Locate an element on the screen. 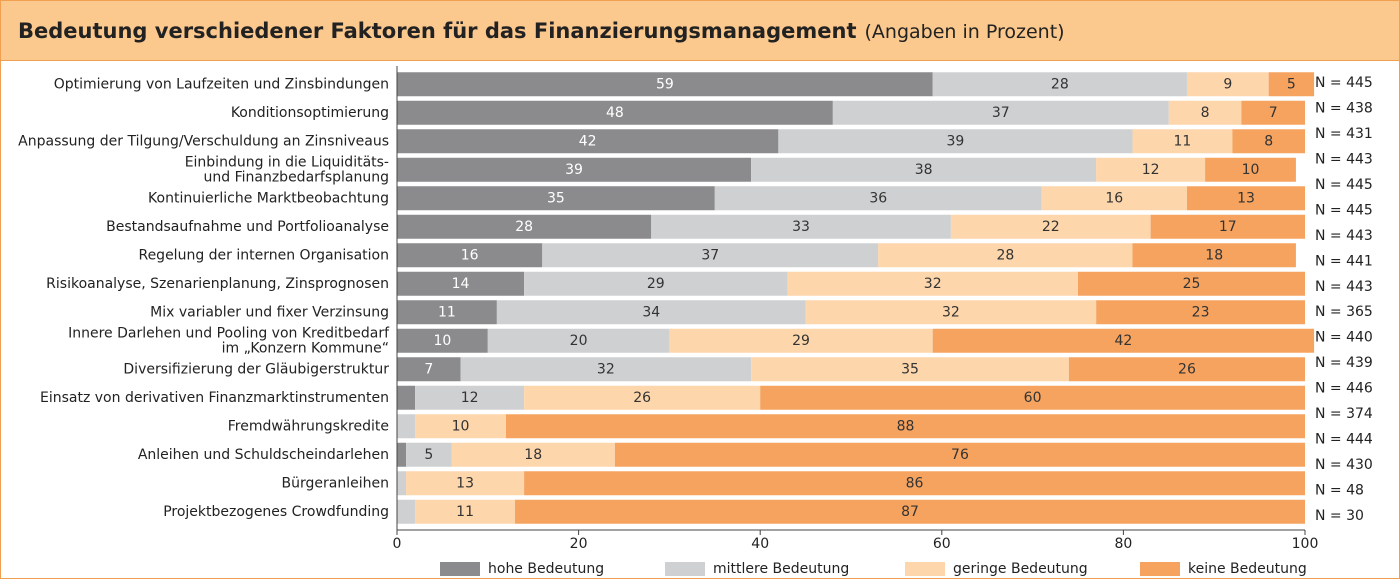  data-label: 25 is located at coordinates (1192, 284).